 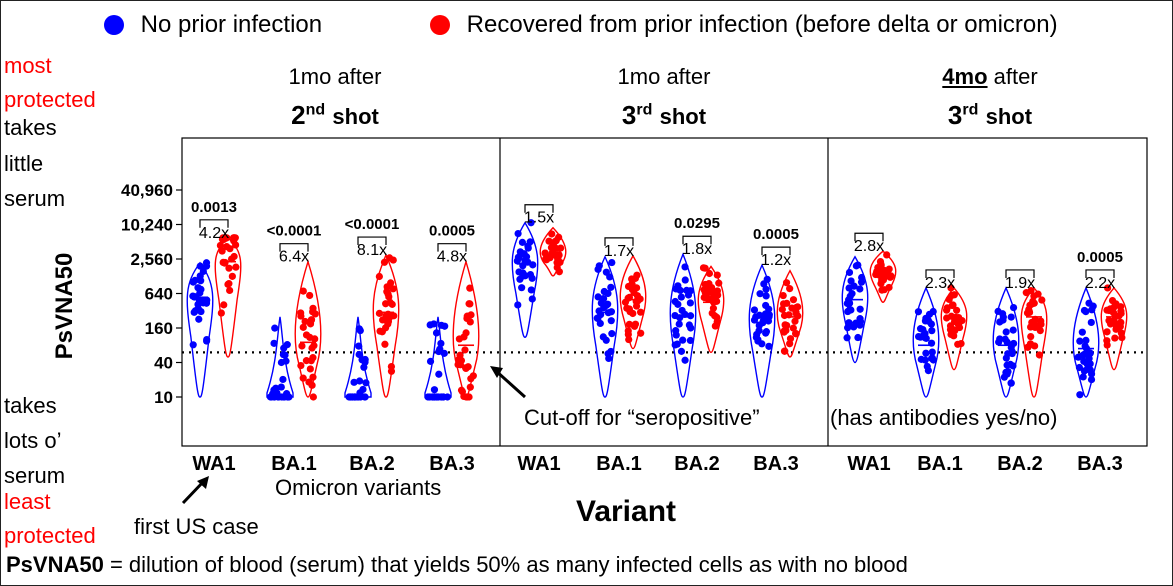 I want to click on fold-change-label: 1.5x, so click(x=539, y=218).